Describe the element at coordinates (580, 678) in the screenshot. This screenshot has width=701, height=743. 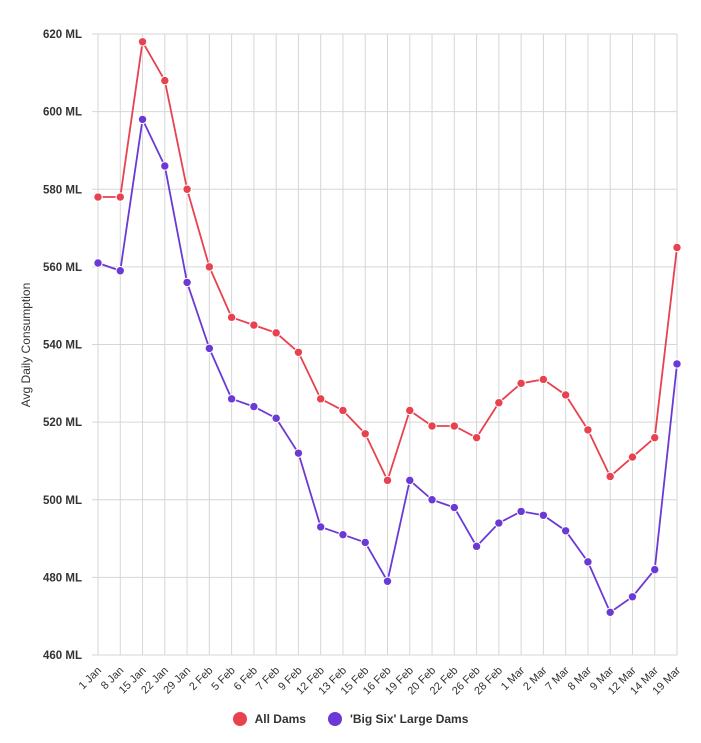
I see `x-tick-label: 8 Mar` at that location.